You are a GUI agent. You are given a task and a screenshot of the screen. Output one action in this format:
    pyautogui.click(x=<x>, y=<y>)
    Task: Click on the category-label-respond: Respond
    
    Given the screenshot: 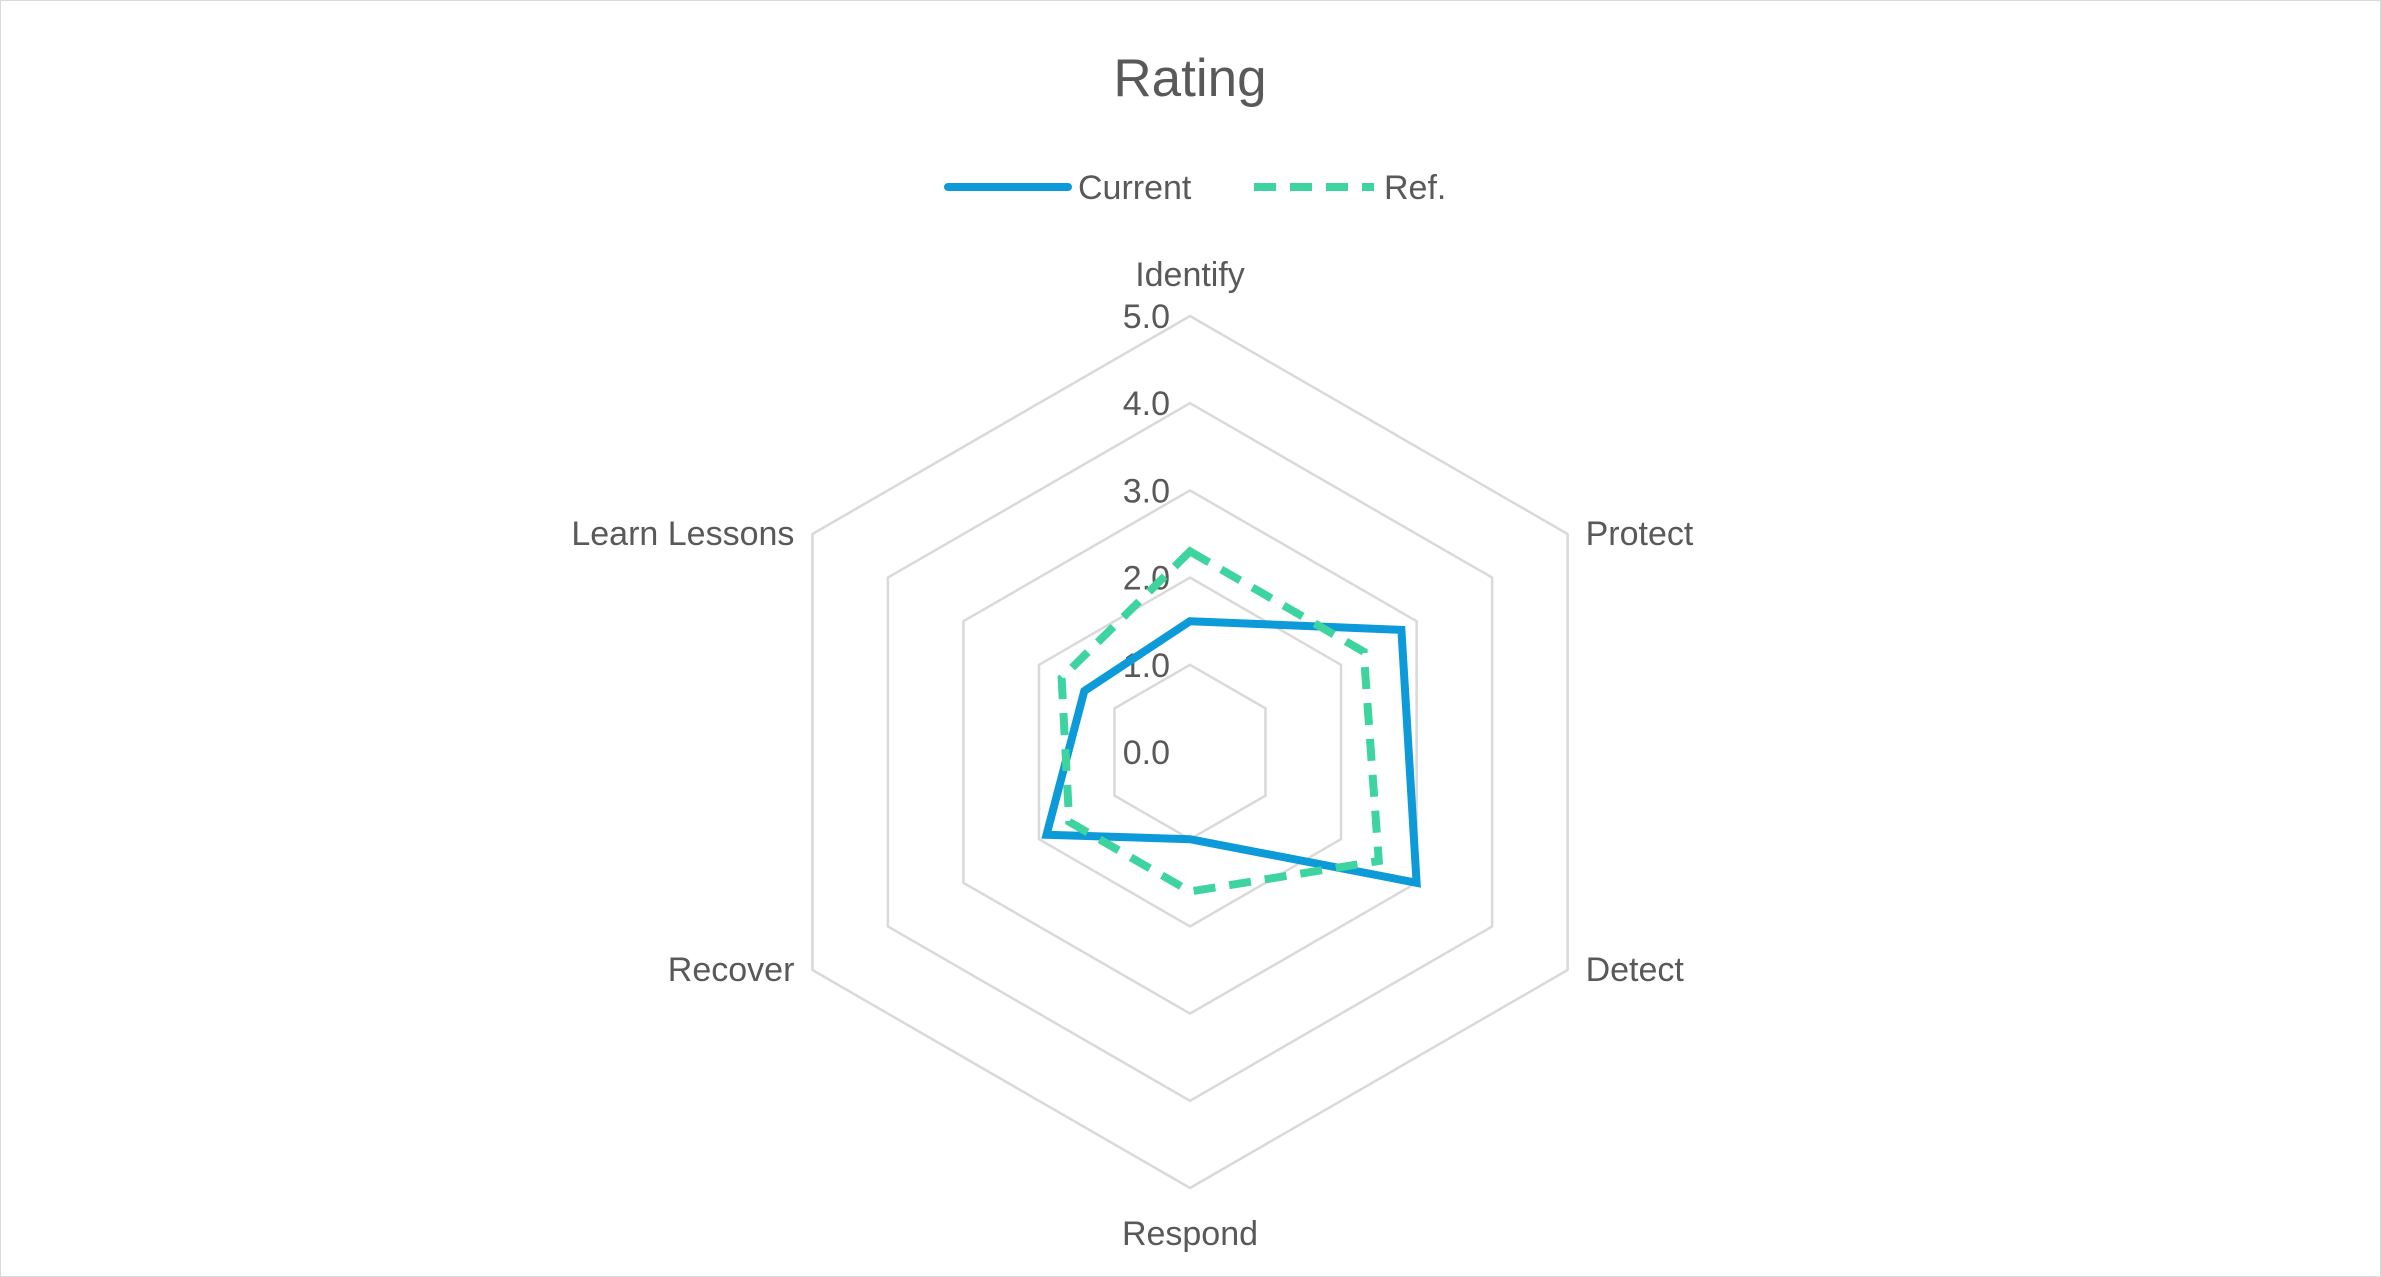 What is the action you would take?
    pyautogui.click(x=1190, y=1234)
    